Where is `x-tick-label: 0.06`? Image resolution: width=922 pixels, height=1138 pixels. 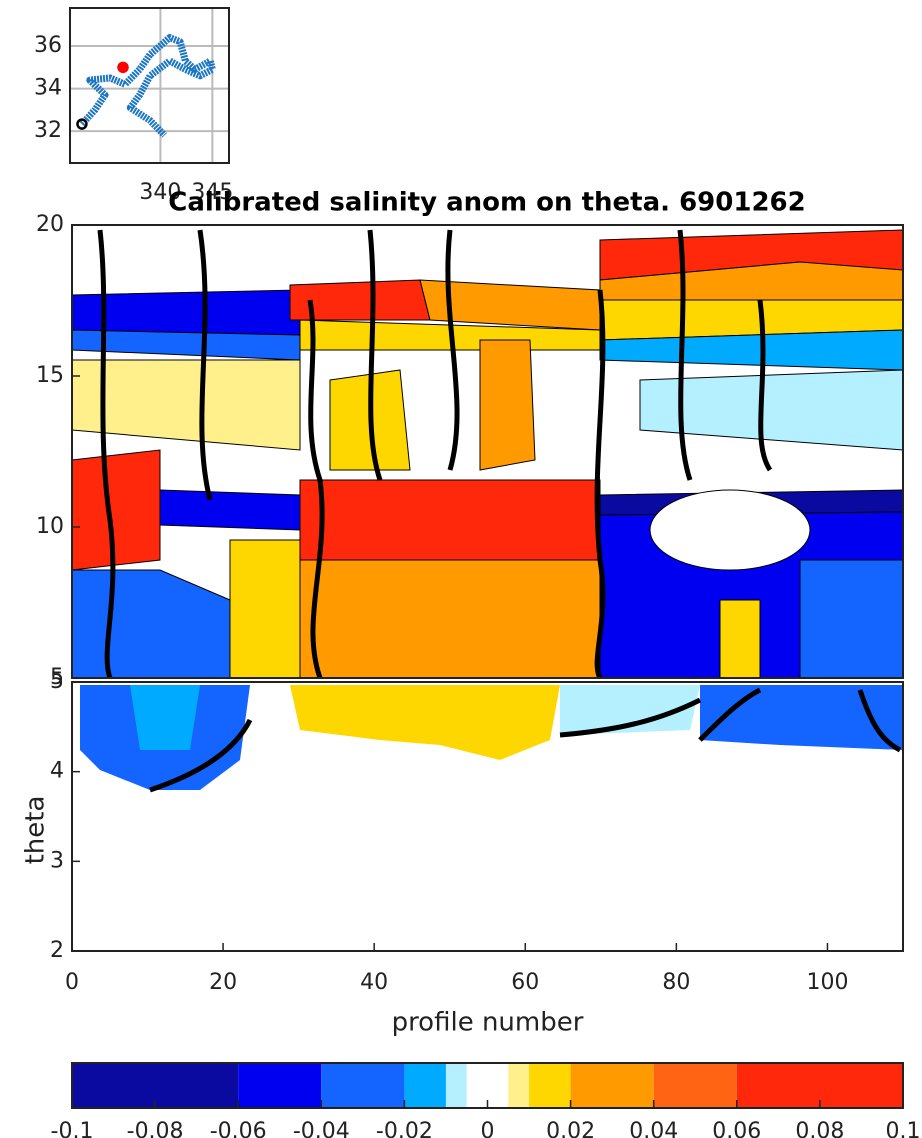
x-tick-label: 0.06 is located at coordinates (736, 1128).